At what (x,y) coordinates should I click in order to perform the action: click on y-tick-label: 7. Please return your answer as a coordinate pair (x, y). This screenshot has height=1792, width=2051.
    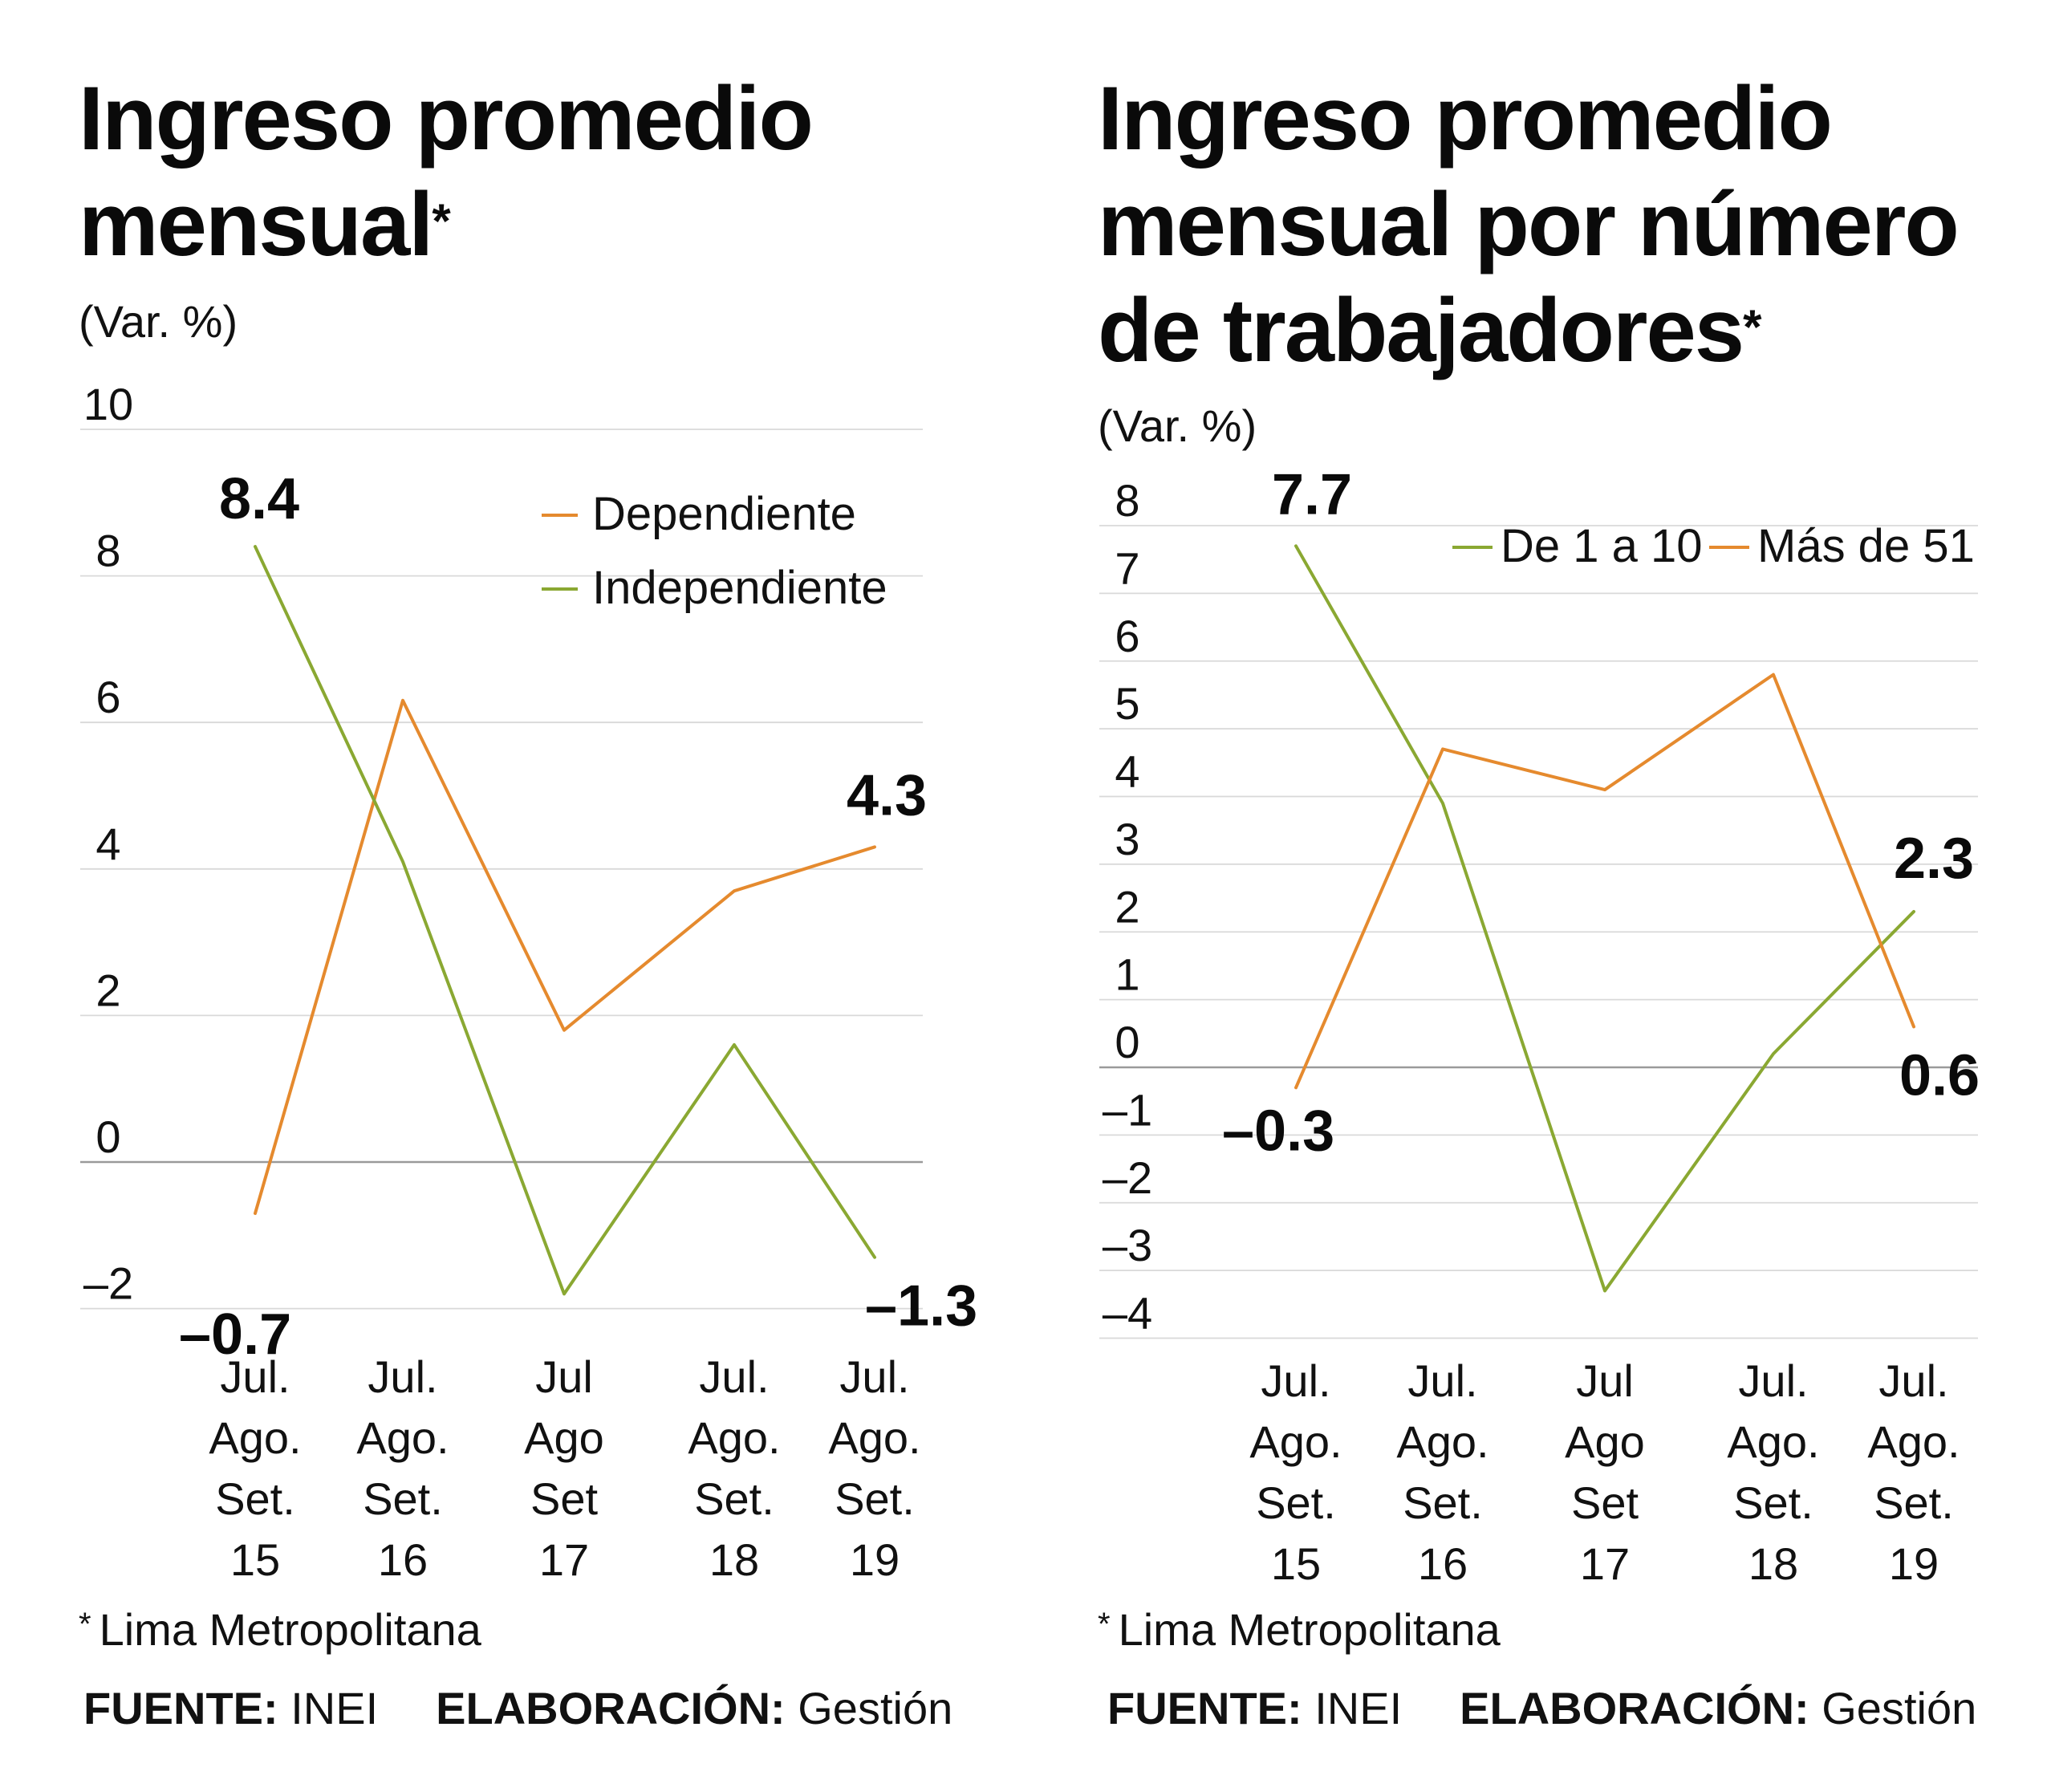
    Looking at the image, I should click on (1127, 567).